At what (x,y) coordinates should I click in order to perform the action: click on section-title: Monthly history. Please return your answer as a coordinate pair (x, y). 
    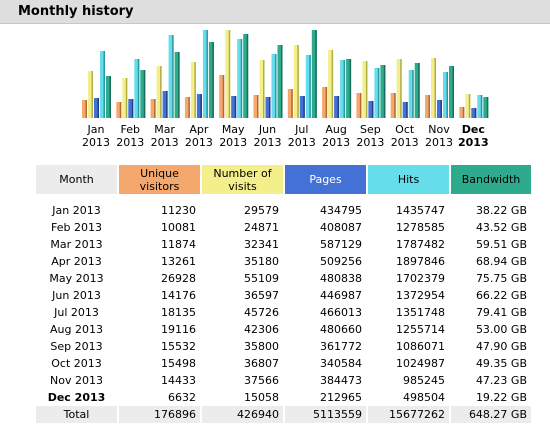
    Looking at the image, I should click on (76, 11).